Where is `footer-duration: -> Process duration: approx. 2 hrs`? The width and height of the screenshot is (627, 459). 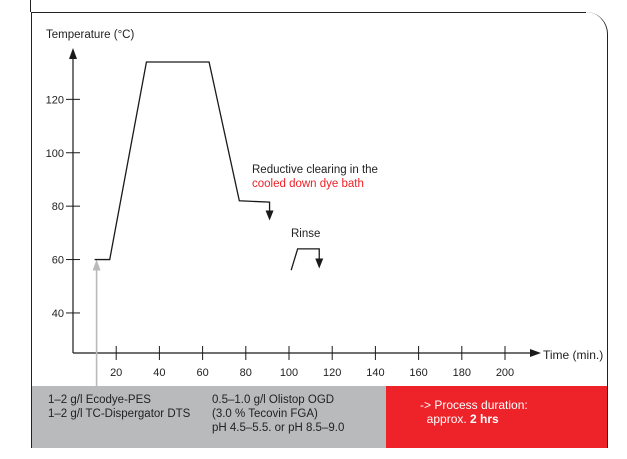
footer-duration: -> Process duration: approx. 2 hrs is located at coordinates (496, 410).